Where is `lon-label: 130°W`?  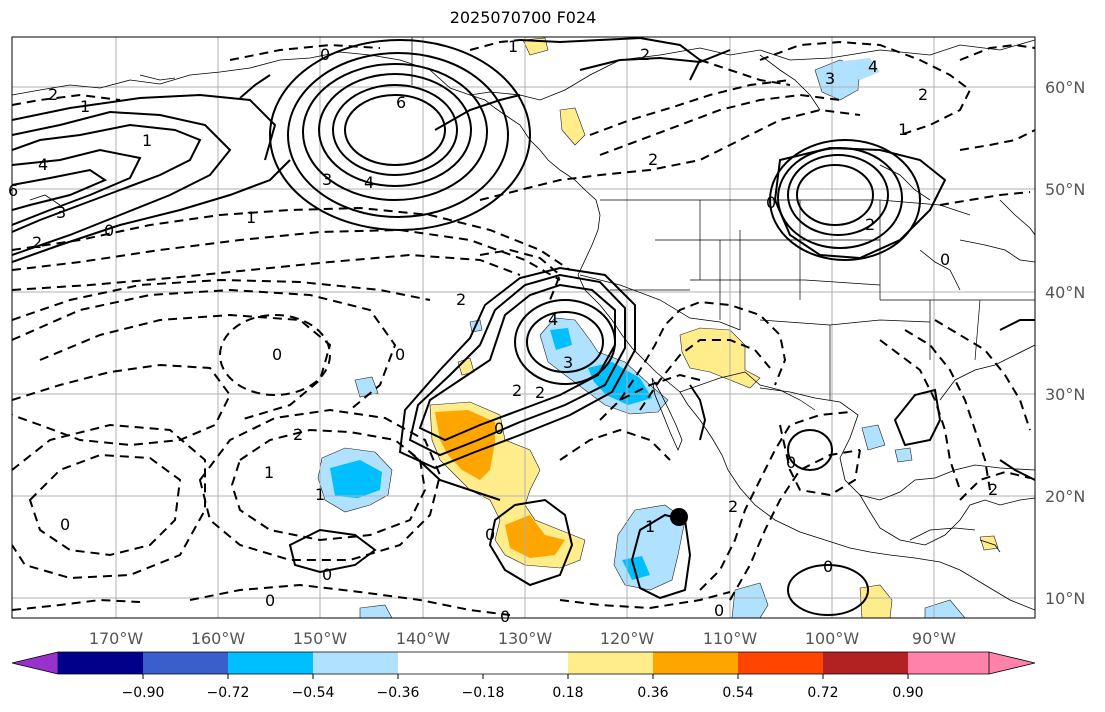 lon-label: 130°W is located at coordinates (525, 638).